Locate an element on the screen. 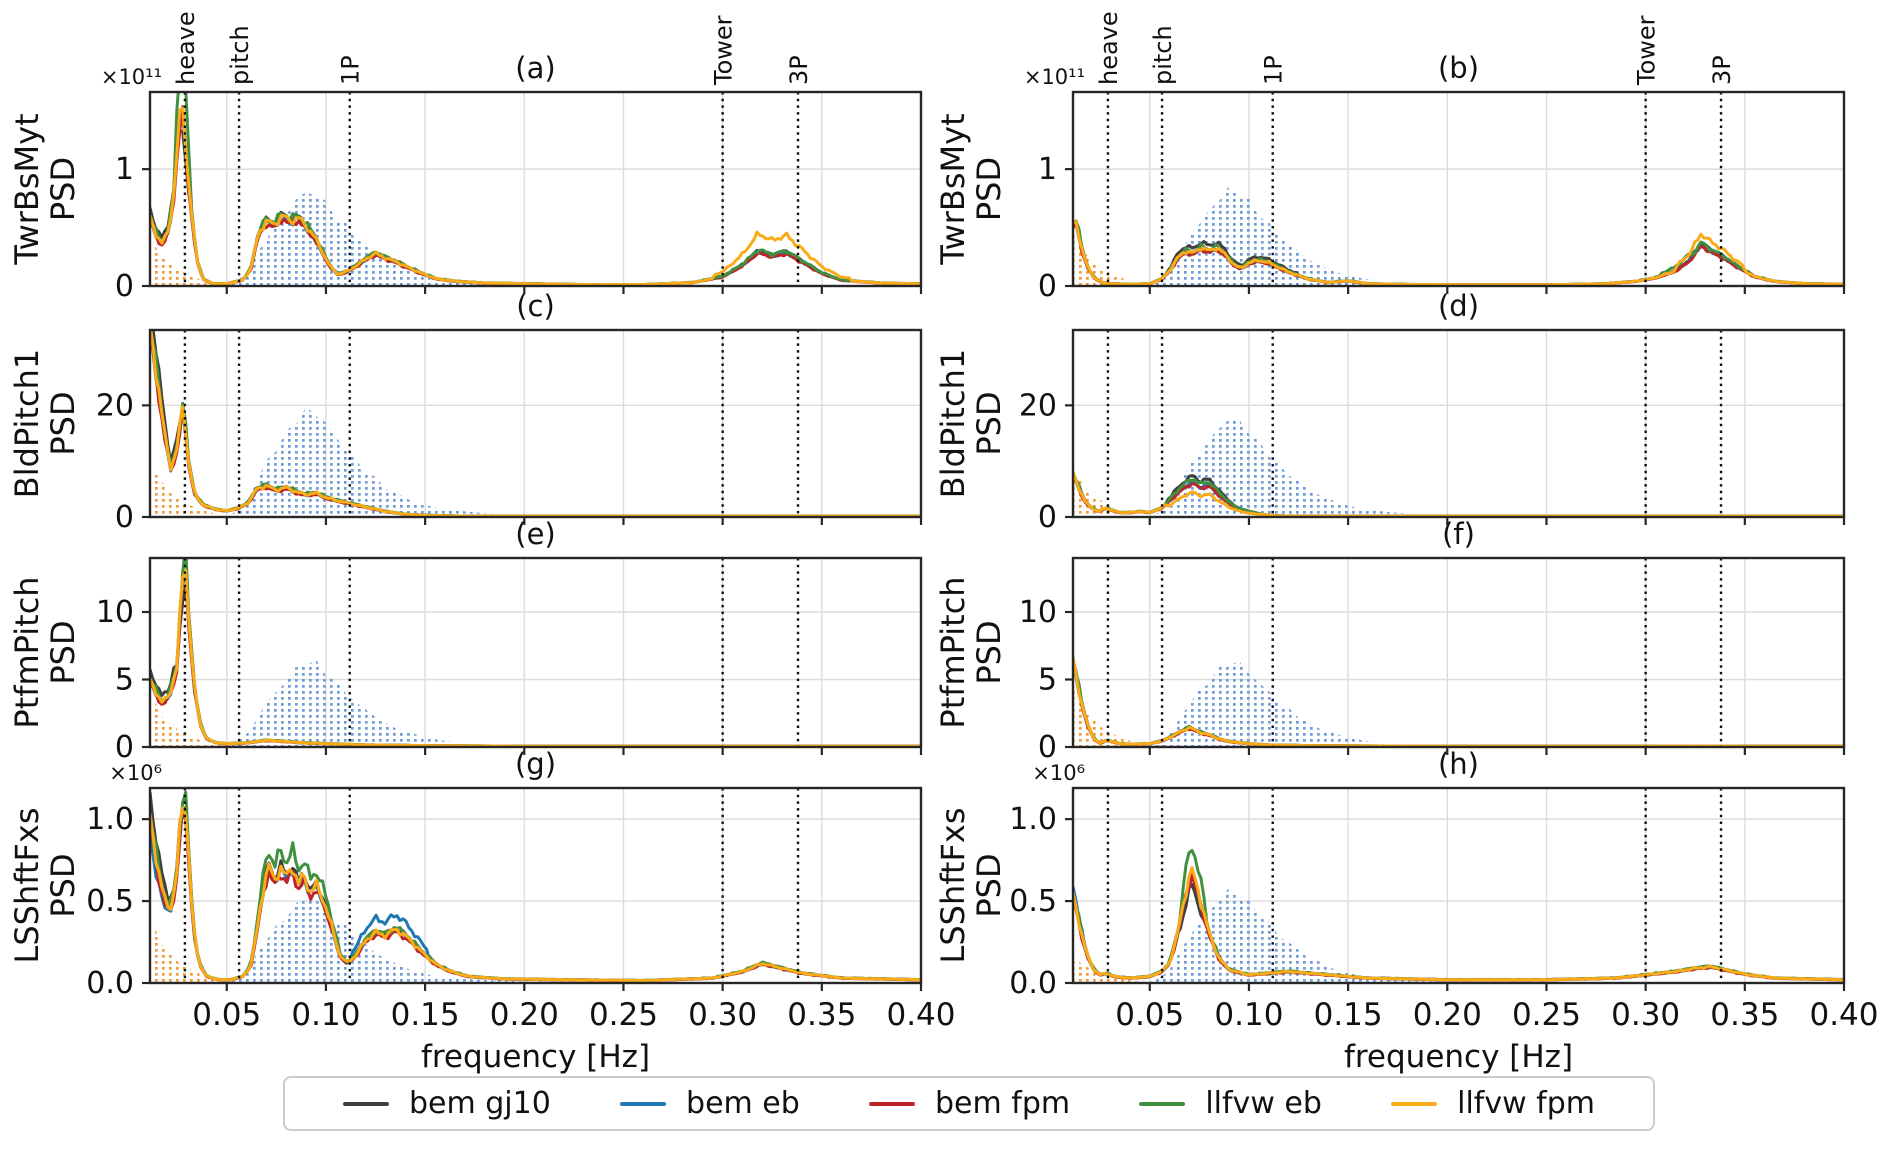 The width and height of the screenshot is (1892, 1149). vline-label-heave: heave is located at coordinates (186, 48).